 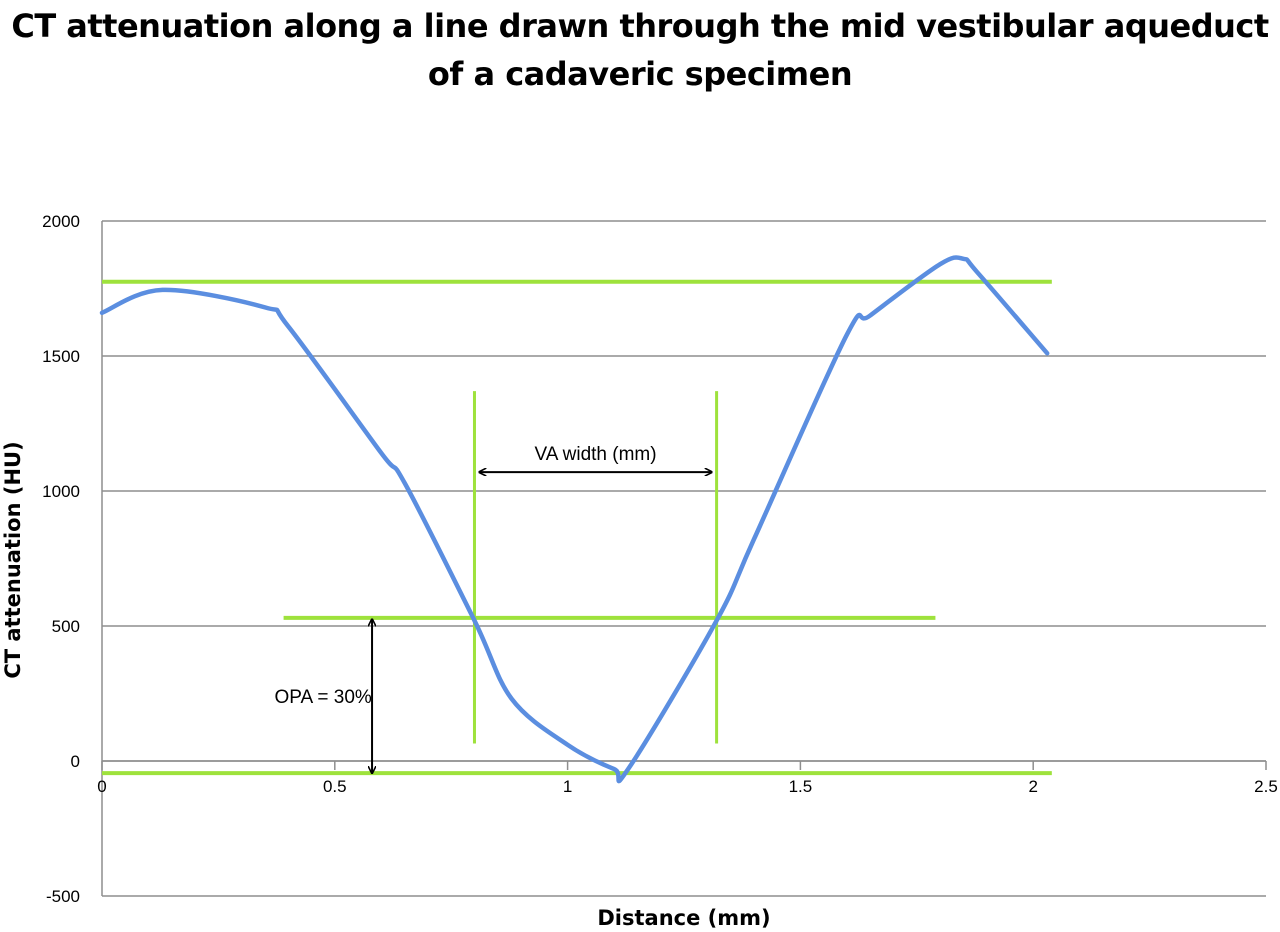 I want to click on y-tick-label: 500, so click(x=66, y=626).